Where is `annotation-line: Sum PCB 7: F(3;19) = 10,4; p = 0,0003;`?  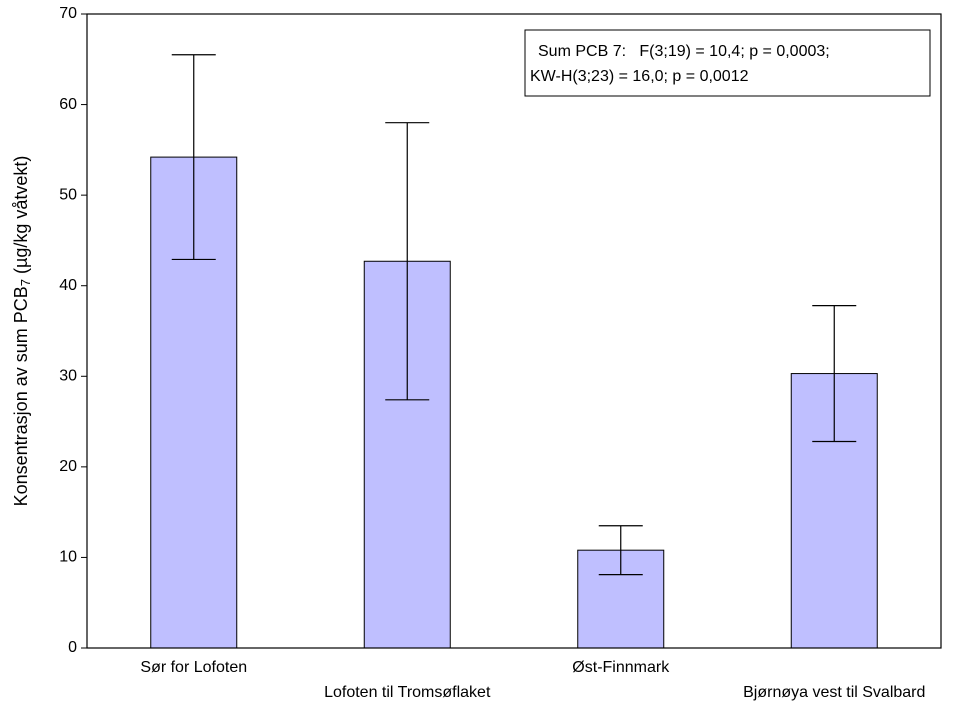
annotation-line: Sum PCB 7: F(3;19) = 10,4; p = 0,0003; is located at coordinates (684, 51).